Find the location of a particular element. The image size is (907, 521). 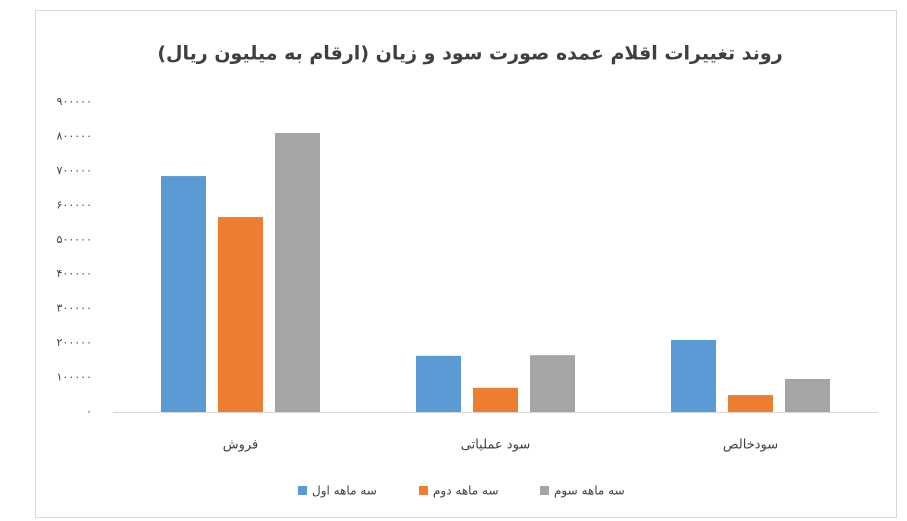

legend-label: سه ماهه سوم is located at coordinates (589, 491).